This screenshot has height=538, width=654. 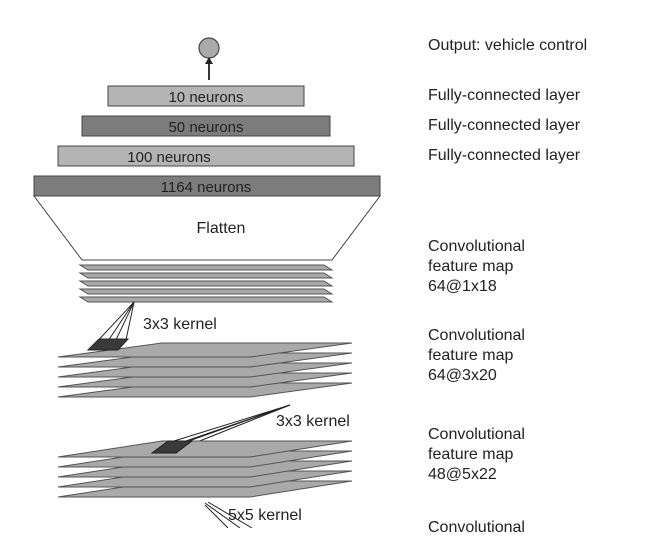 I want to click on conv-stack-64x3x20, so click(x=205, y=368).